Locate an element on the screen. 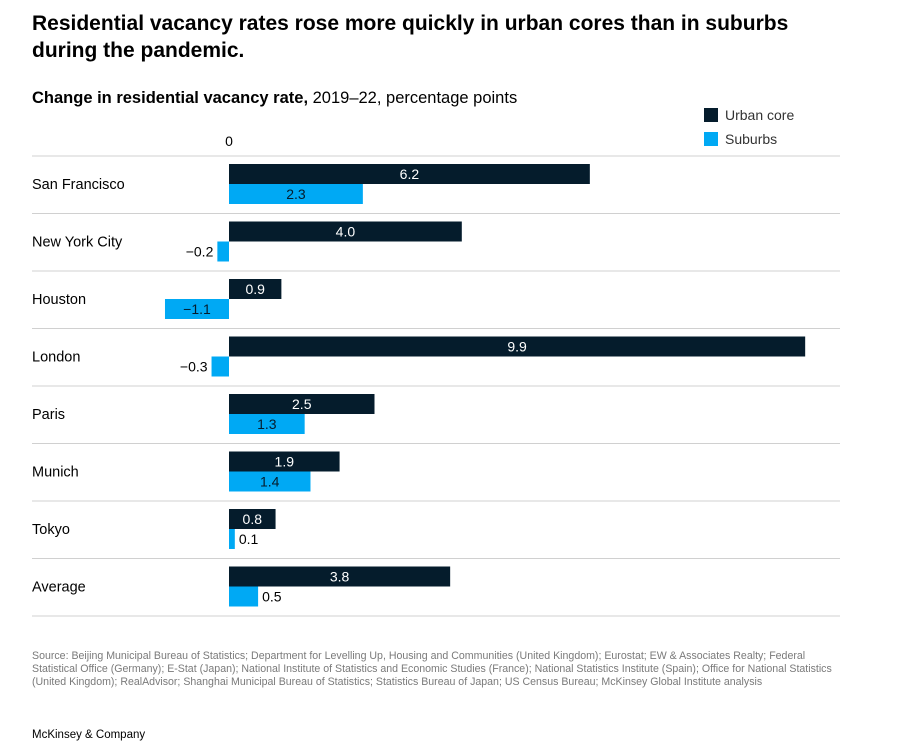 This screenshot has height=748, width=901. legend-item-urban-core: Urban core is located at coordinates (749, 115).